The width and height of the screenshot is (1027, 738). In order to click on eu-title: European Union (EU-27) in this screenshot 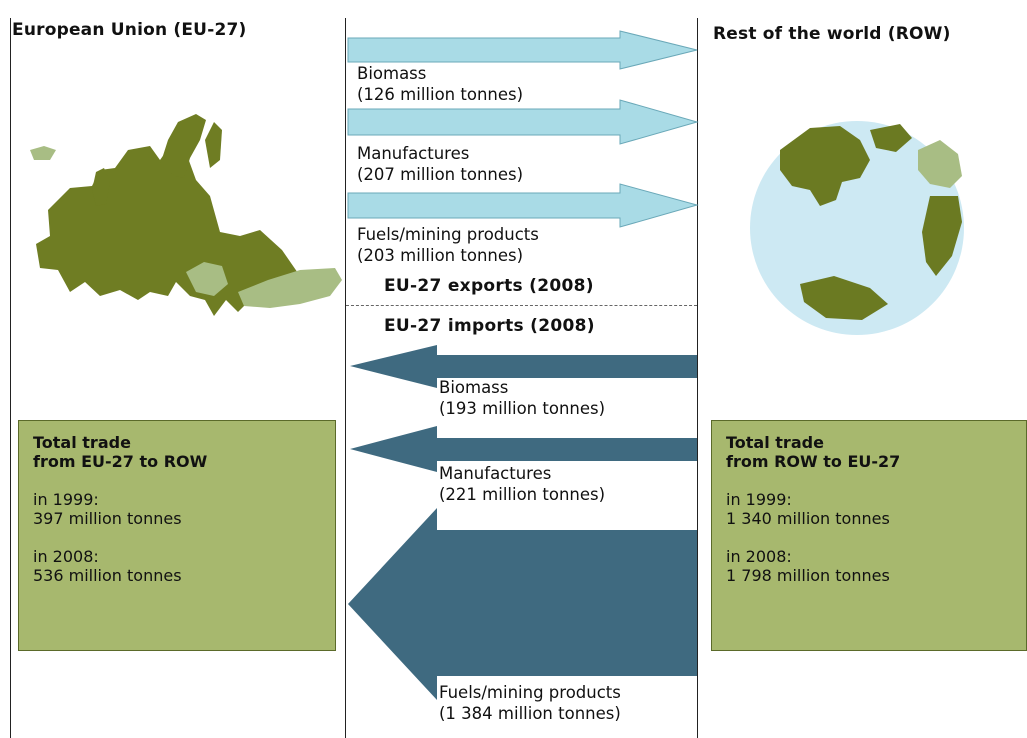, I will do `click(129, 30)`.